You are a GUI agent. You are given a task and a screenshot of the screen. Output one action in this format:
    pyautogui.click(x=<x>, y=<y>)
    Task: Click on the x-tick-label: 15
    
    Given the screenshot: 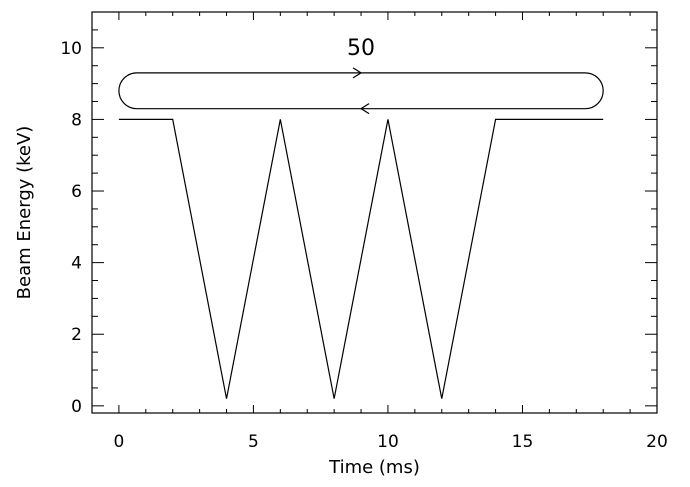 What is the action you would take?
    pyautogui.click(x=523, y=442)
    